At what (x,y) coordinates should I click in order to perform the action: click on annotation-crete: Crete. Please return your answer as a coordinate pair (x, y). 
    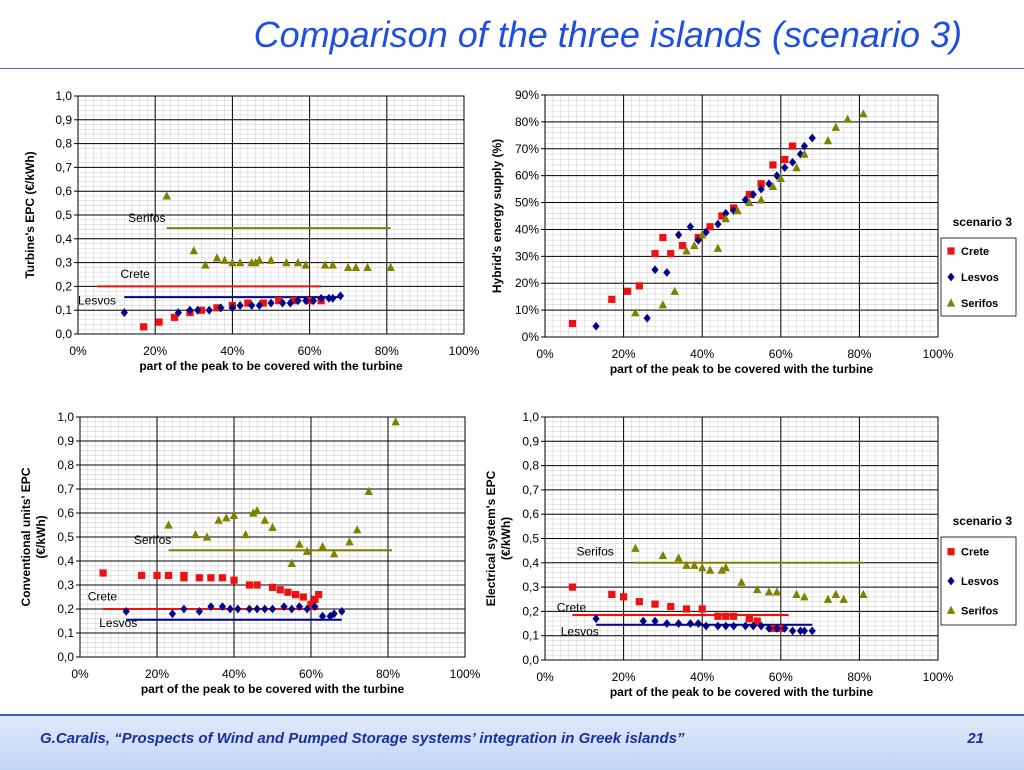
    Looking at the image, I should click on (135, 274).